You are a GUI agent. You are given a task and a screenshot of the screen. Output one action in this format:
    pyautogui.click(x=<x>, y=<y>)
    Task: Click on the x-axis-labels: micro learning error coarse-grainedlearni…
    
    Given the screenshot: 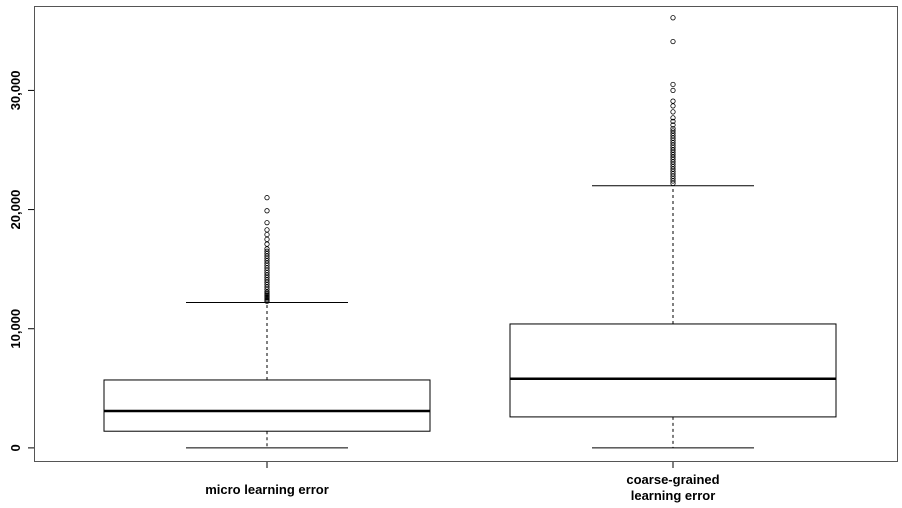 What is the action you would take?
    pyautogui.click(x=462, y=482)
    